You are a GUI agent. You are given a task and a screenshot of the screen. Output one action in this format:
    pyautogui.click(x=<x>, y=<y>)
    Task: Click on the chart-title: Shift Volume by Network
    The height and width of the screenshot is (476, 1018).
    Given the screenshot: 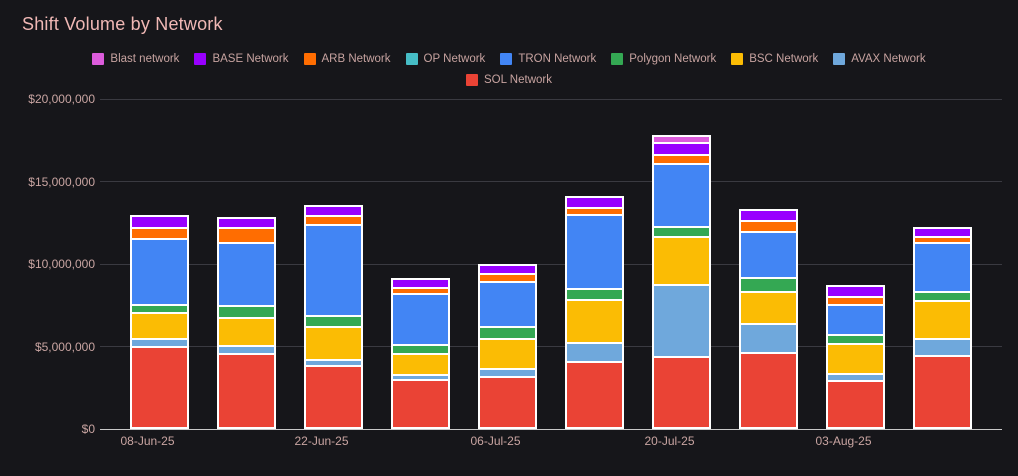 What is the action you would take?
    pyautogui.click(x=122, y=24)
    